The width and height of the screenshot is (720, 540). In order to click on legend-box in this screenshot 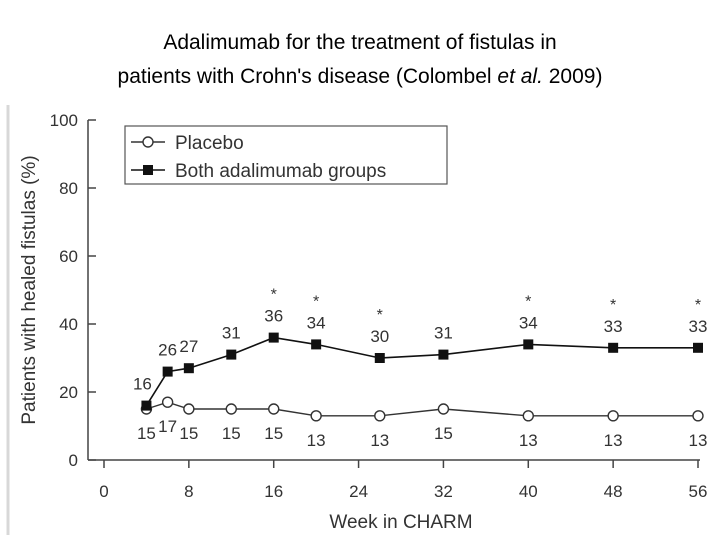, I will do `click(286, 155)`.